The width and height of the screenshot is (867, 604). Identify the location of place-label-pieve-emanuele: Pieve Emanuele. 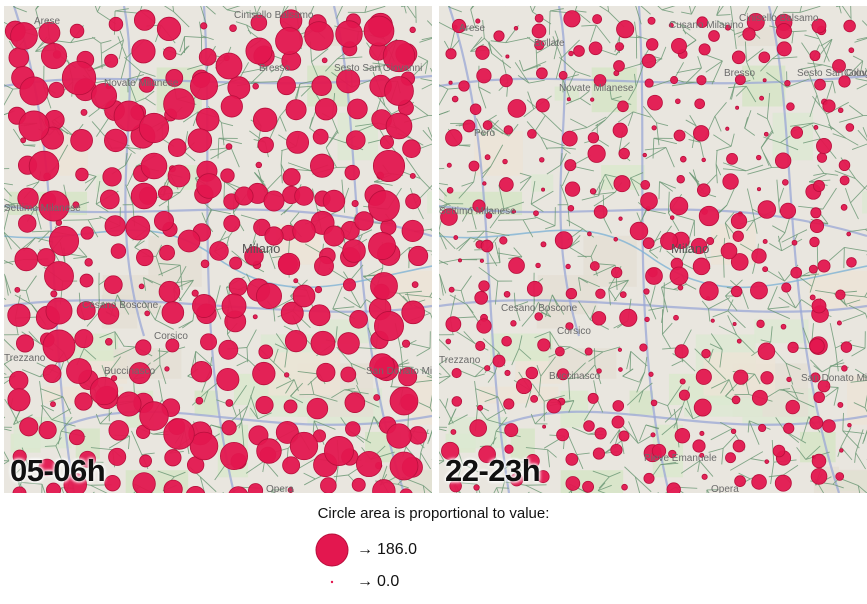
(680, 458).